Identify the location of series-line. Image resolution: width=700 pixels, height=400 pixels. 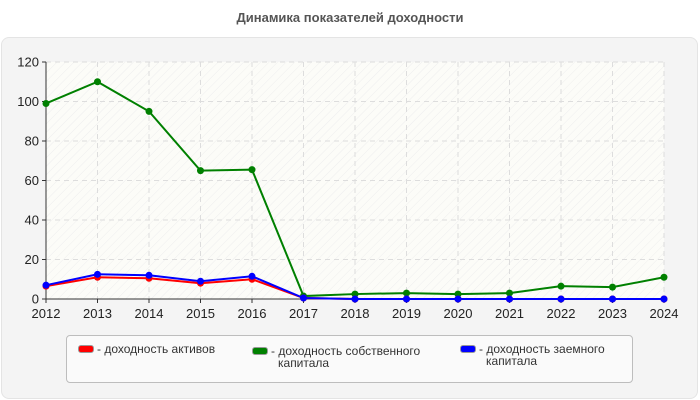
(355, 286).